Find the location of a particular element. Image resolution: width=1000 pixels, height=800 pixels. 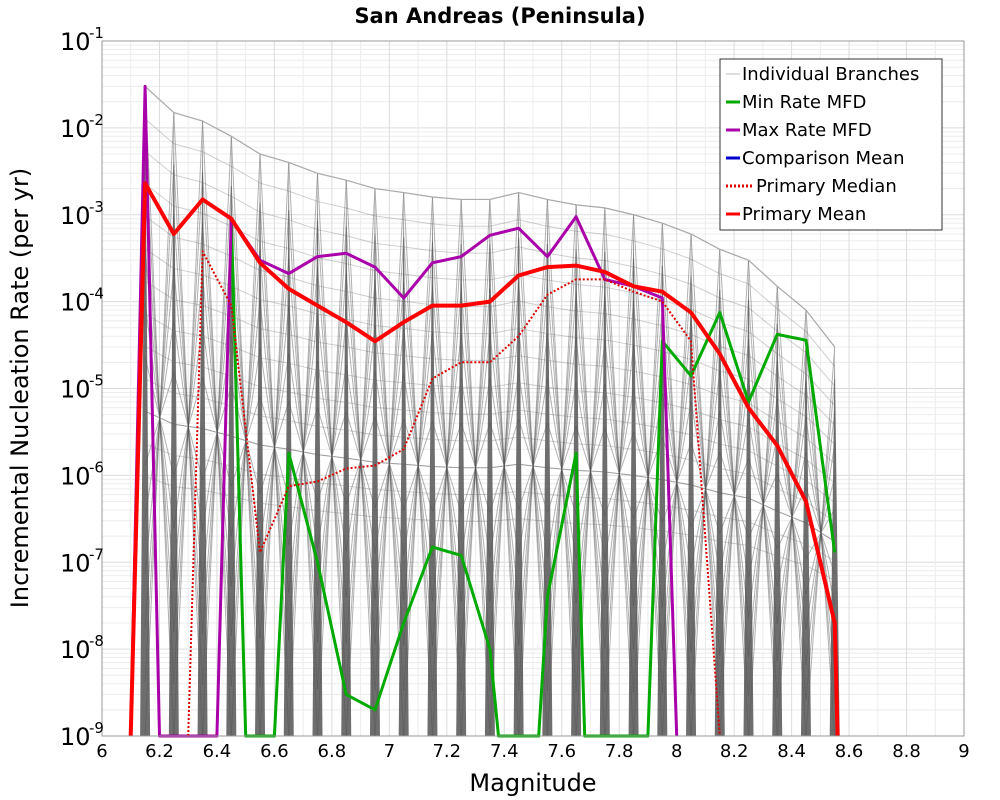

x-tick-label: 8.6 is located at coordinates (849, 751).